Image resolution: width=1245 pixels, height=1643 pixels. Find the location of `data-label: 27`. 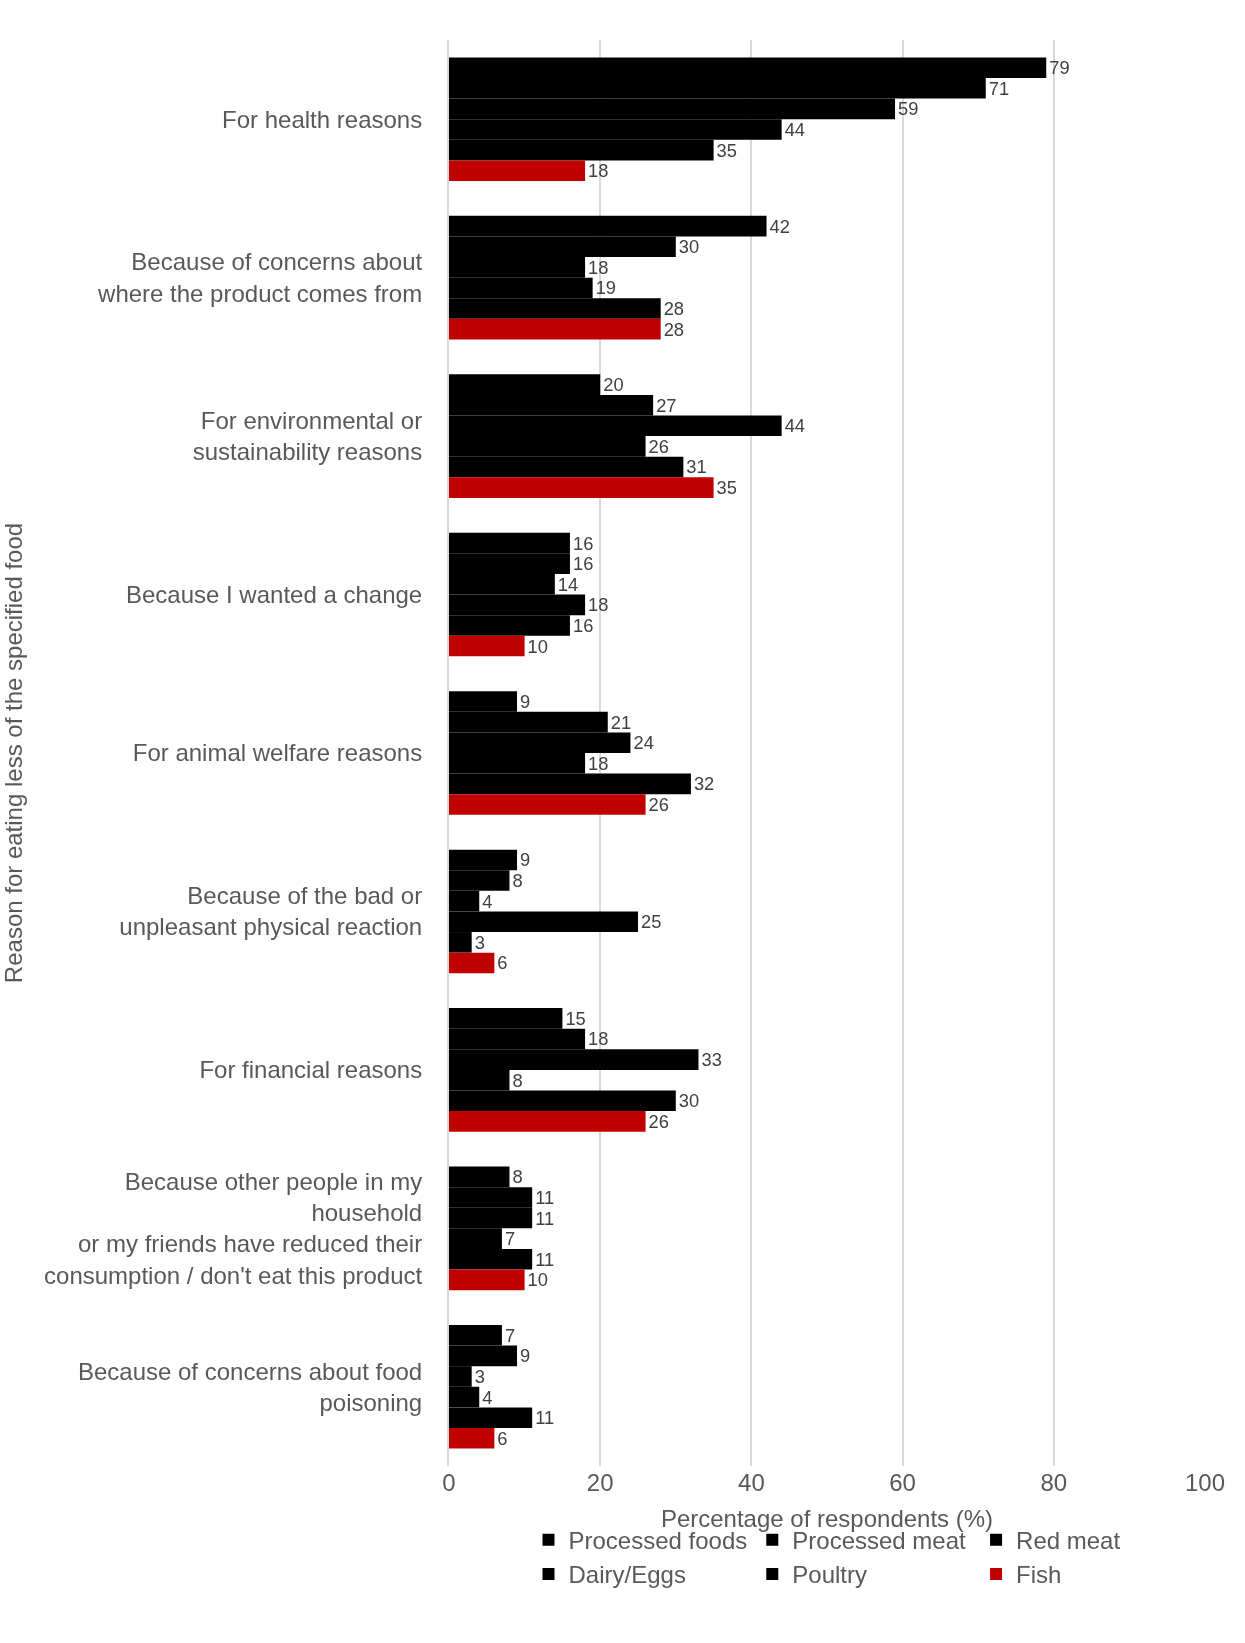

data-label: 27 is located at coordinates (666, 405).